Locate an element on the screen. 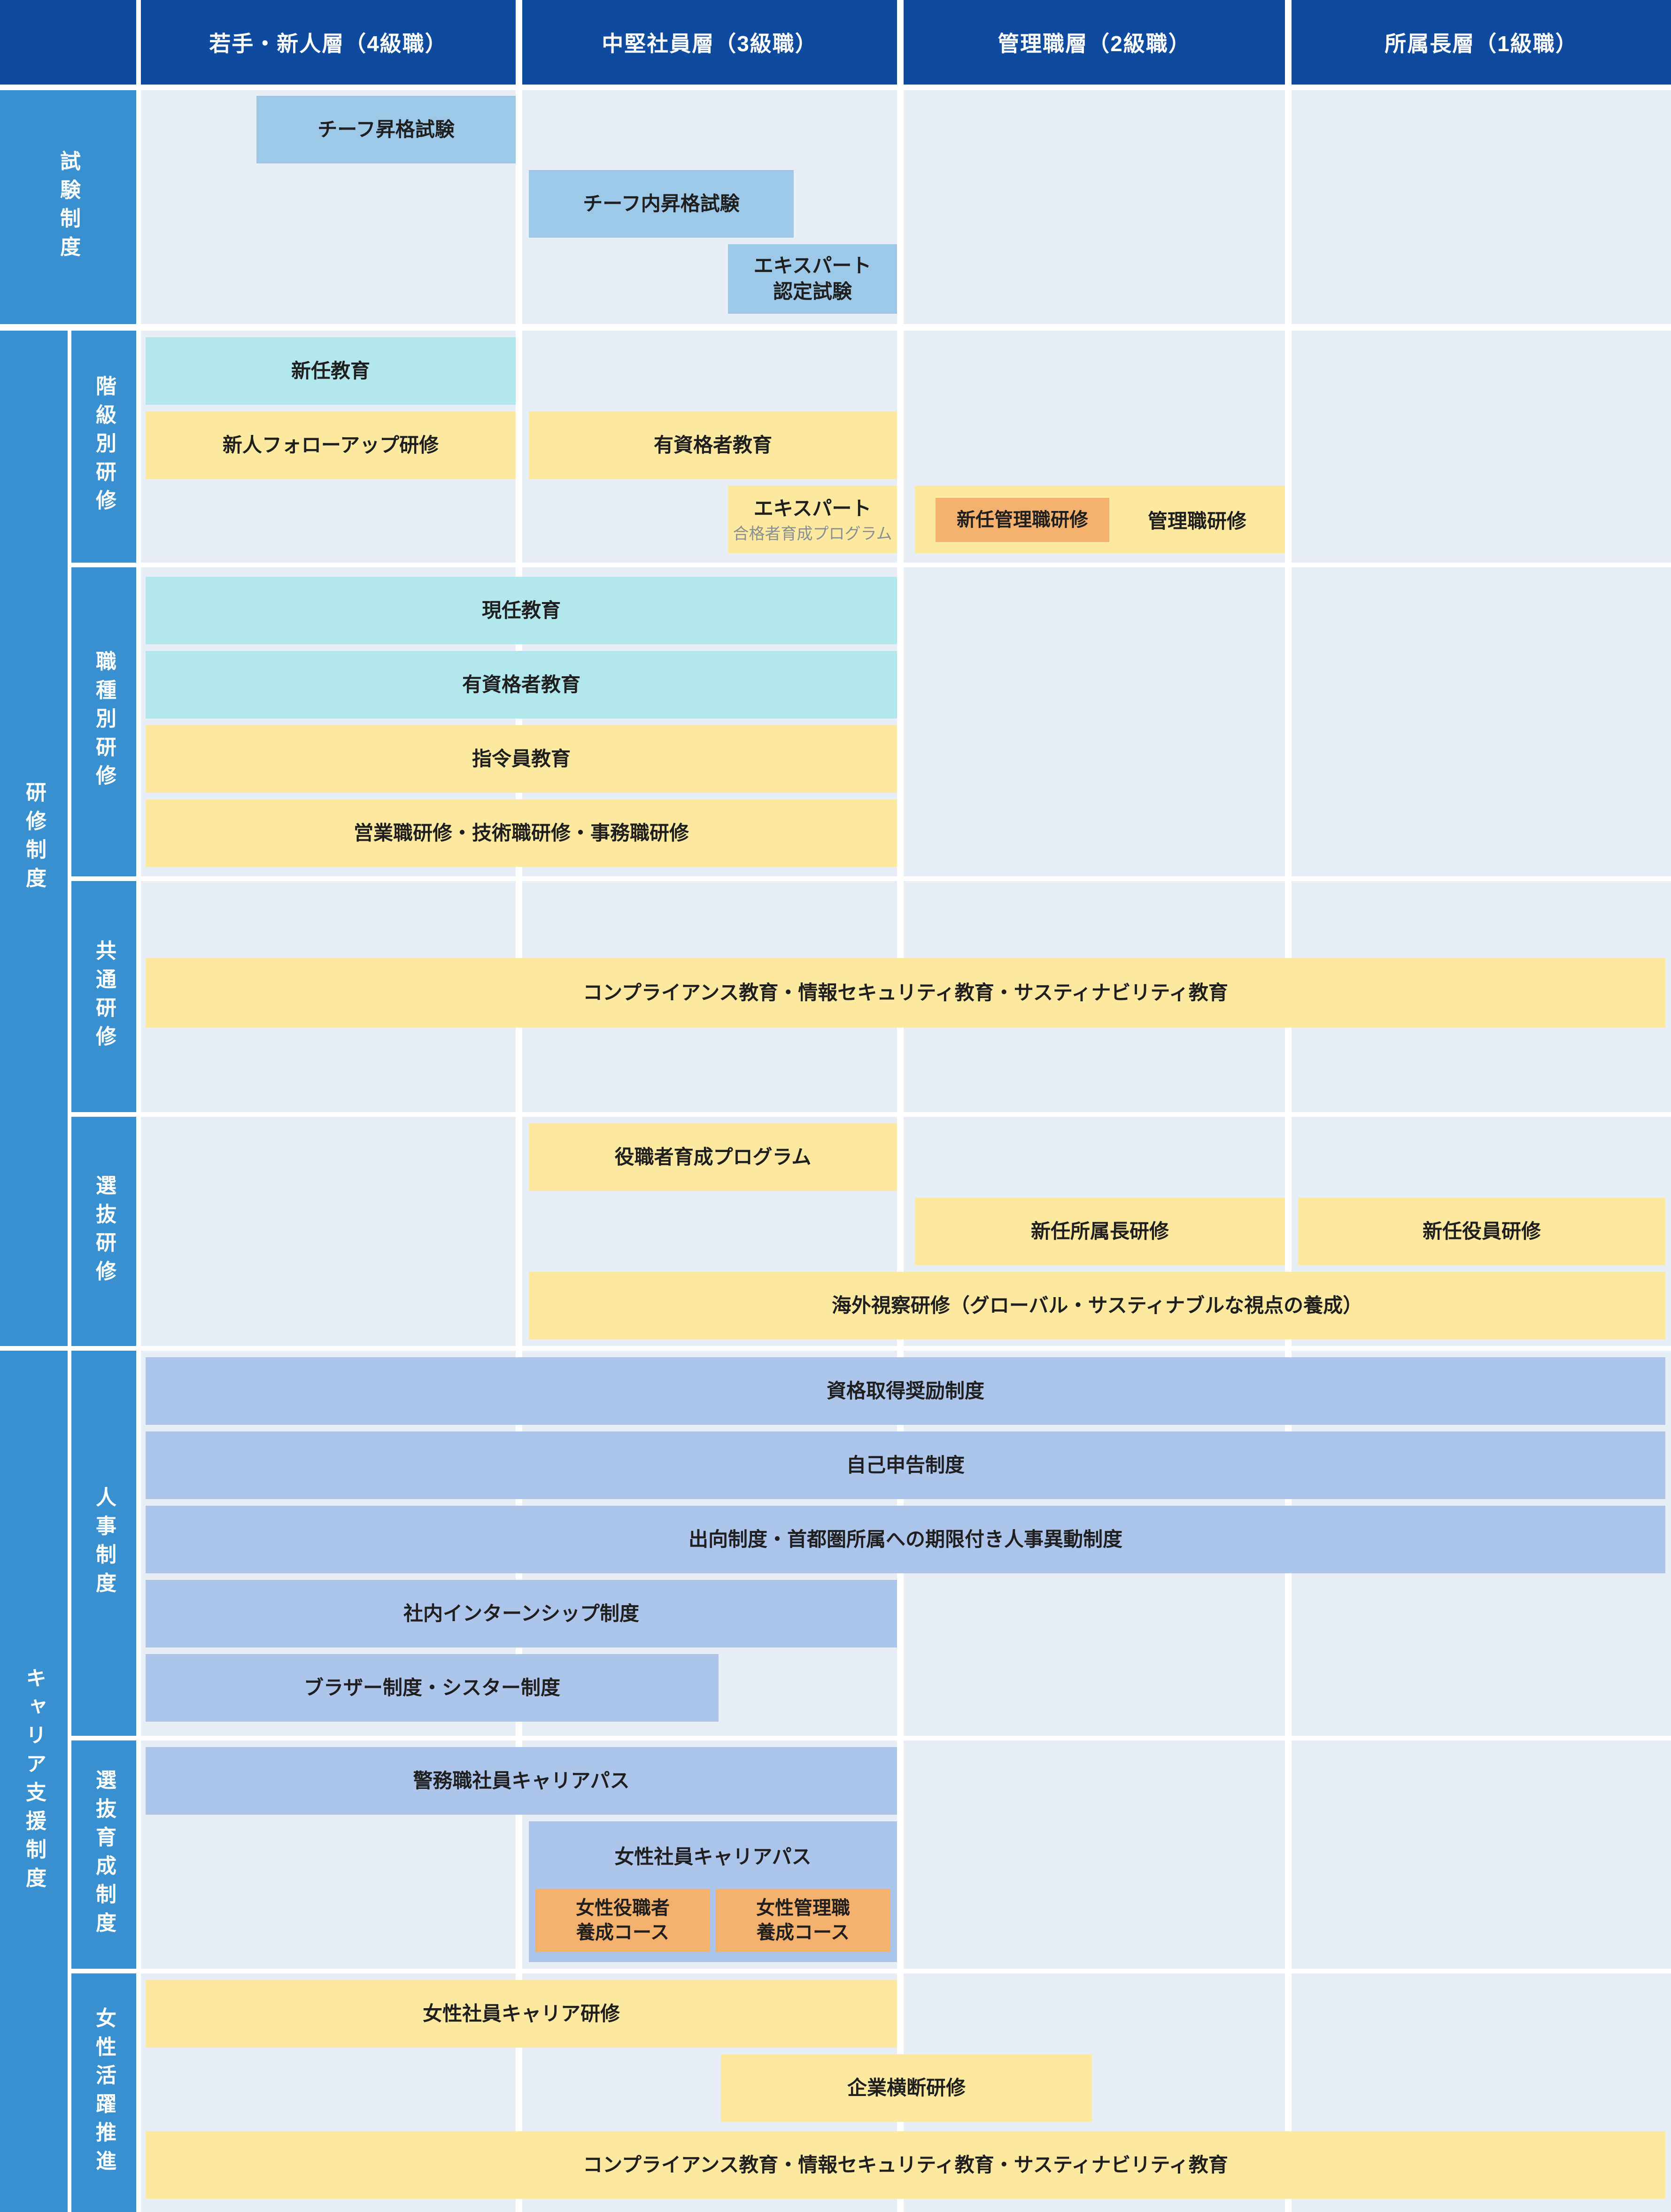 This screenshot has height=2212, width=1671. bar-compliance-education-women: コンプライアンス教育・情報セキュリティ教育・サスティナビリティ教育 is located at coordinates (905, 2165).